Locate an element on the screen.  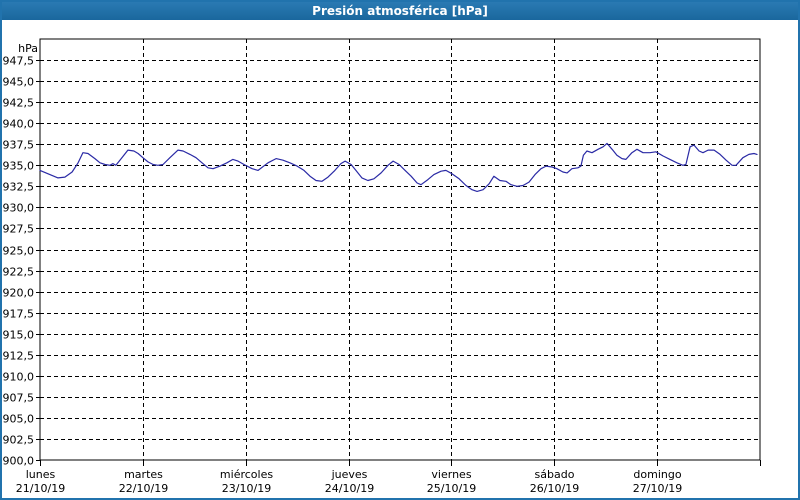
y-tick-label: 937,5 is located at coordinates (19, 145).